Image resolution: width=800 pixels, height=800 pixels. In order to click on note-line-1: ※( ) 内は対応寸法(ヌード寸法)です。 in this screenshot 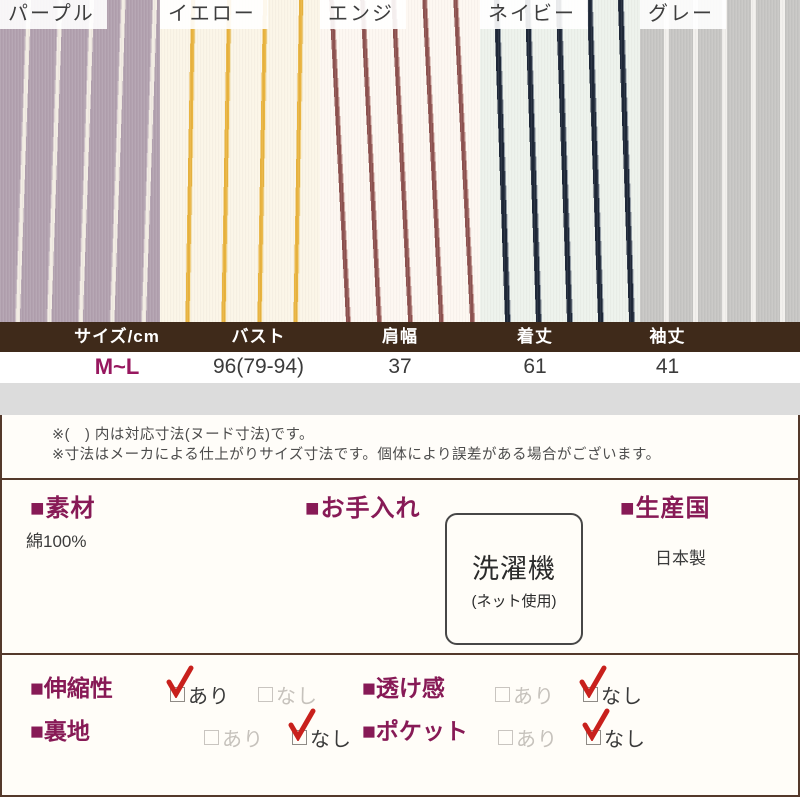, I will do `click(183, 435)`.